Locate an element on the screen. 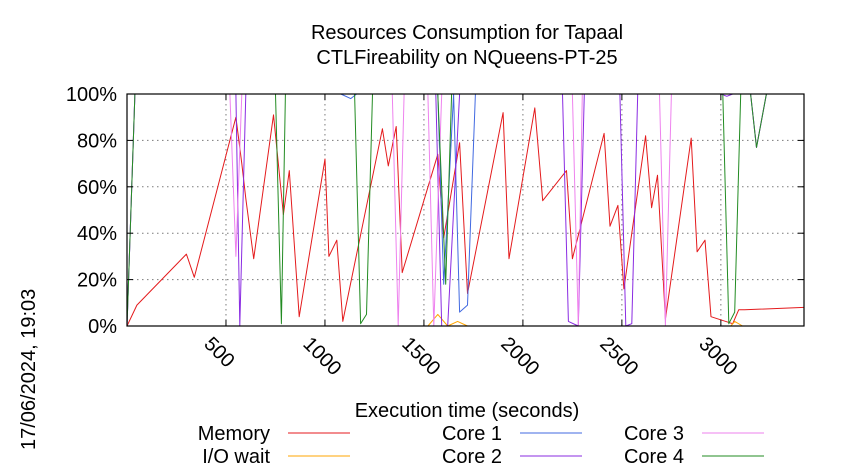 The height and width of the screenshot is (475, 850). legend-label: Core 2 is located at coordinates (472, 457).